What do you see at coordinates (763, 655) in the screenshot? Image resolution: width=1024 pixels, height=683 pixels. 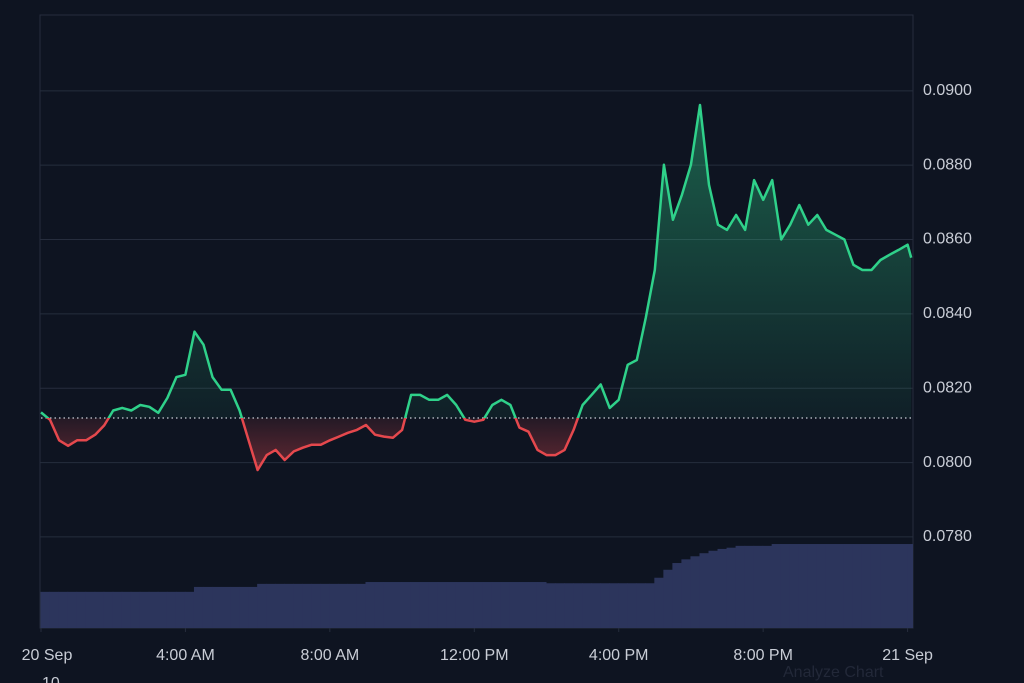 I see `x-tick-label: 8:00 PM` at bounding box center [763, 655].